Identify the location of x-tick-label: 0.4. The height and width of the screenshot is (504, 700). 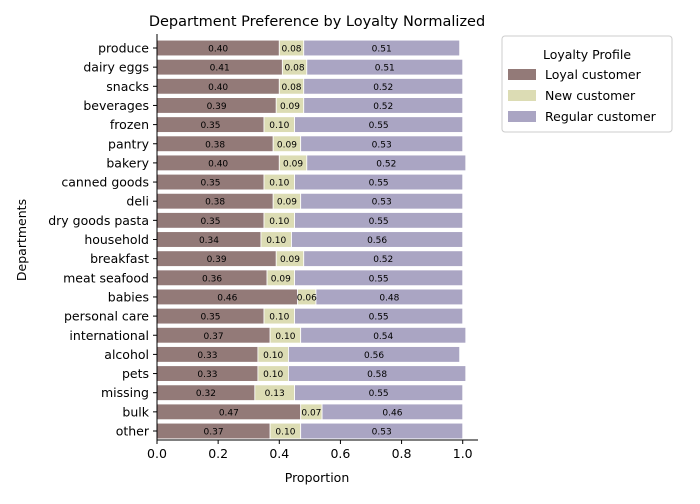
(279, 453).